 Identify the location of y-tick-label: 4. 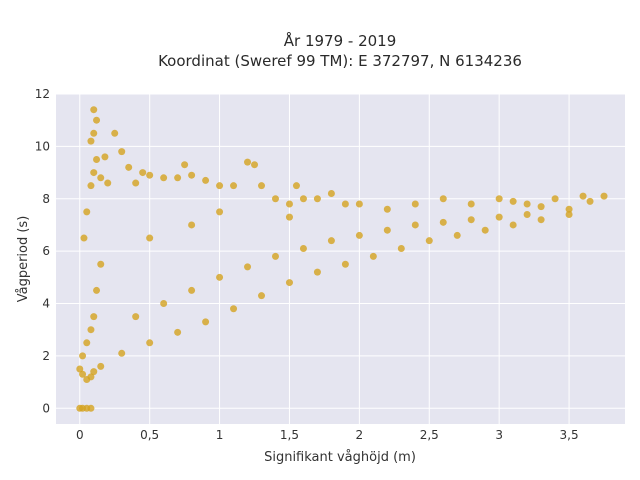
(46, 304).